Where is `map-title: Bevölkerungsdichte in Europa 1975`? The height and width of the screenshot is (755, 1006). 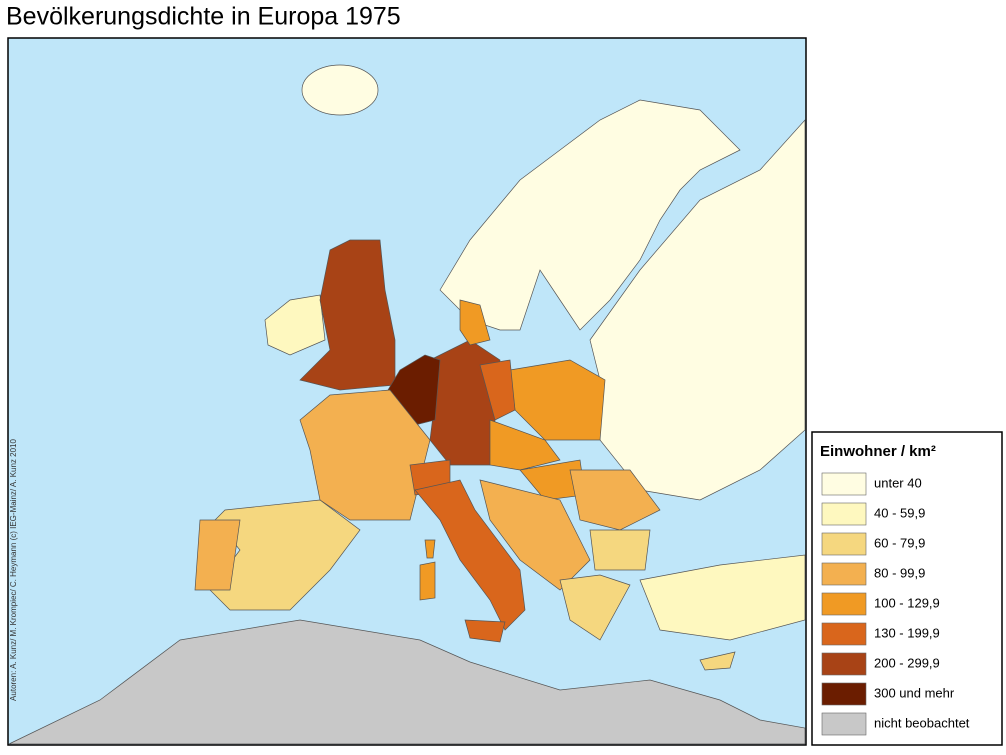
map-title: Bevölkerungsdichte in Europa 1975 is located at coordinates (203, 17).